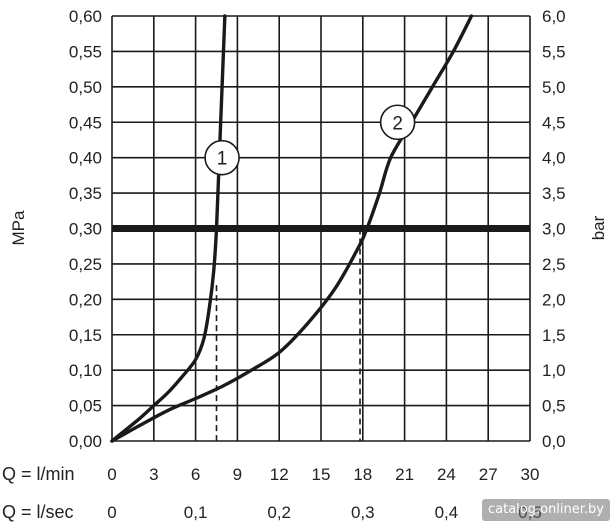 The height and width of the screenshot is (531, 616). I want to click on y-left-tick-label: 0,55, so click(85, 51).